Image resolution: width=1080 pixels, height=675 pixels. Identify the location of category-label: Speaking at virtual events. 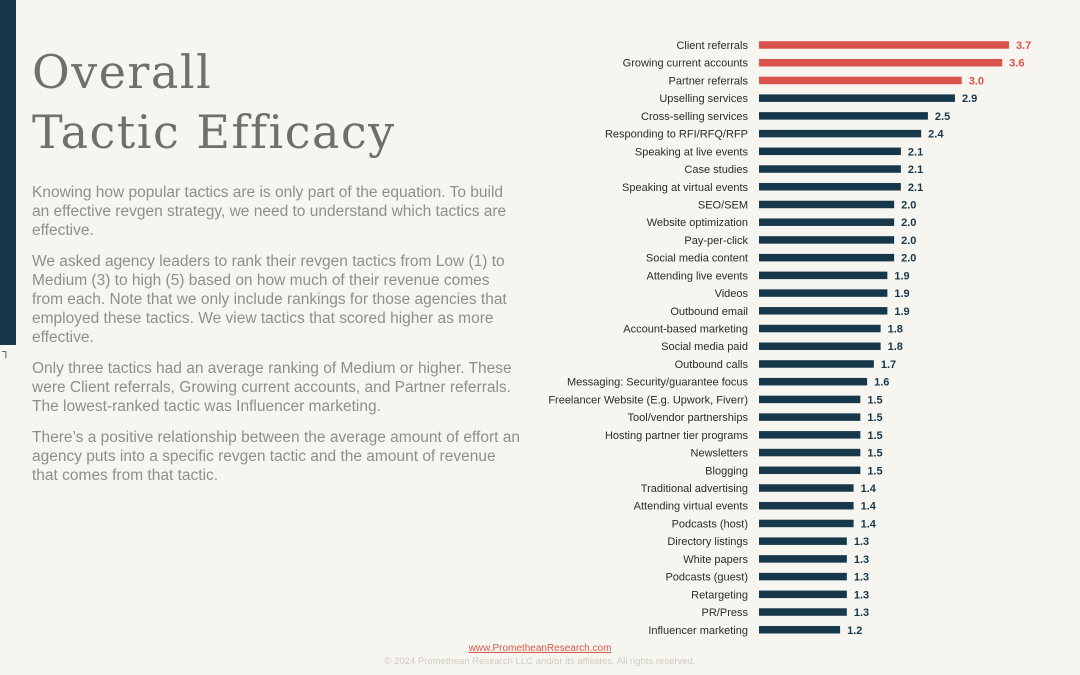
(685, 188).